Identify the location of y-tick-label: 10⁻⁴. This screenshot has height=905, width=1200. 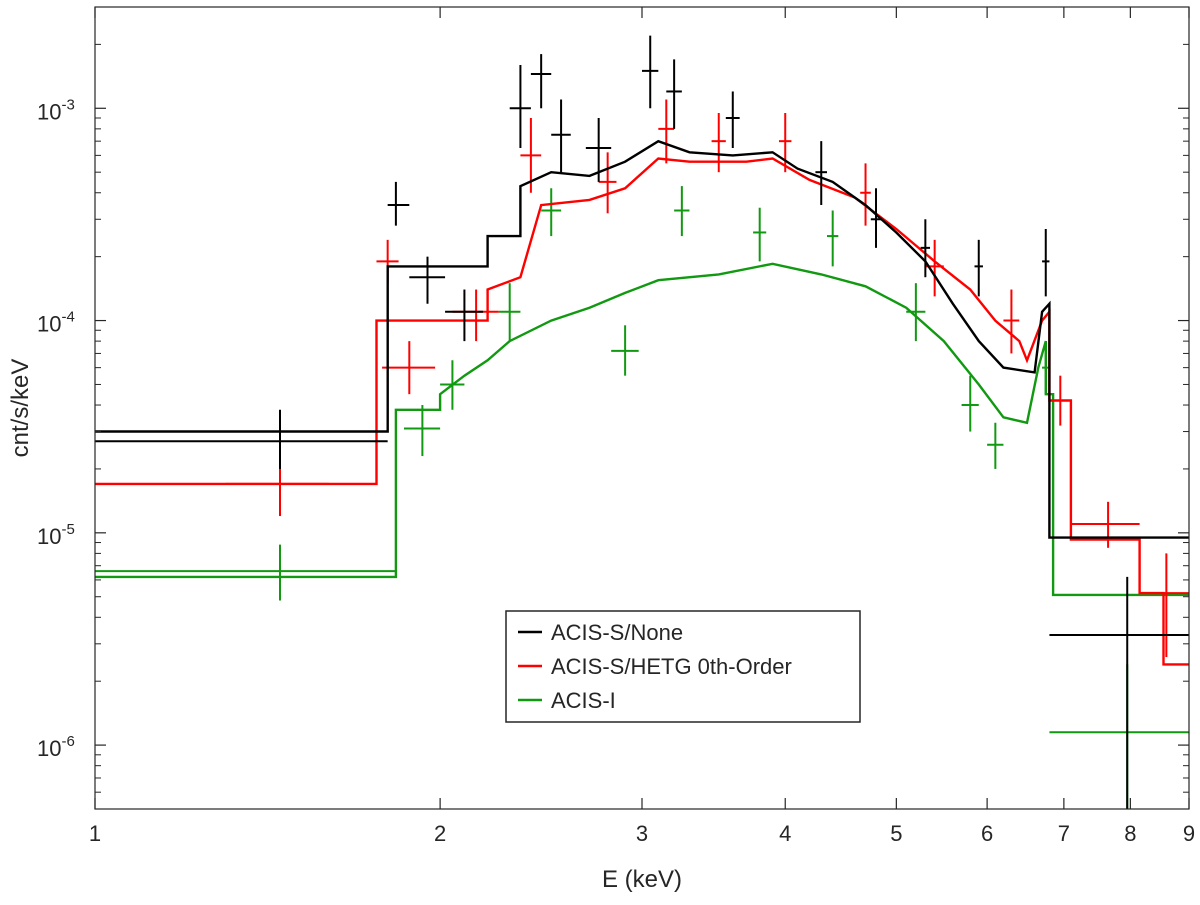
(56, 323).